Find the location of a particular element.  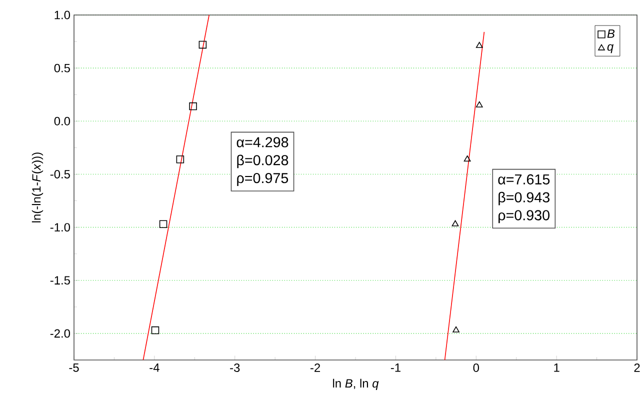

annotation: ρ=0.930 is located at coordinates (524, 217).